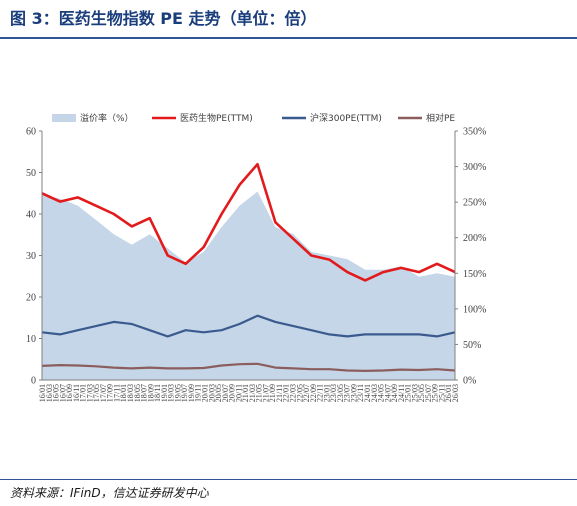  What do you see at coordinates (232, 393) in the screenshot?
I see `x-tick-label: 20/09` at bounding box center [232, 393].